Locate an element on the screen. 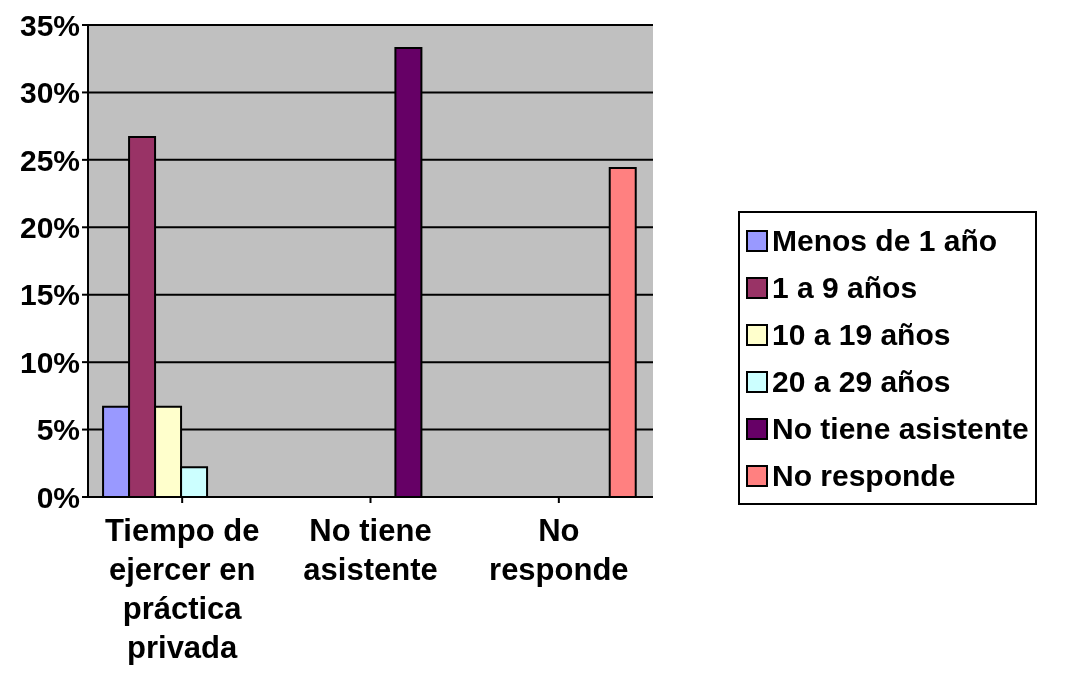 This screenshot has width=1081, height=677. legend-label: Menos de 1 año is located at coordinates (885, 240).